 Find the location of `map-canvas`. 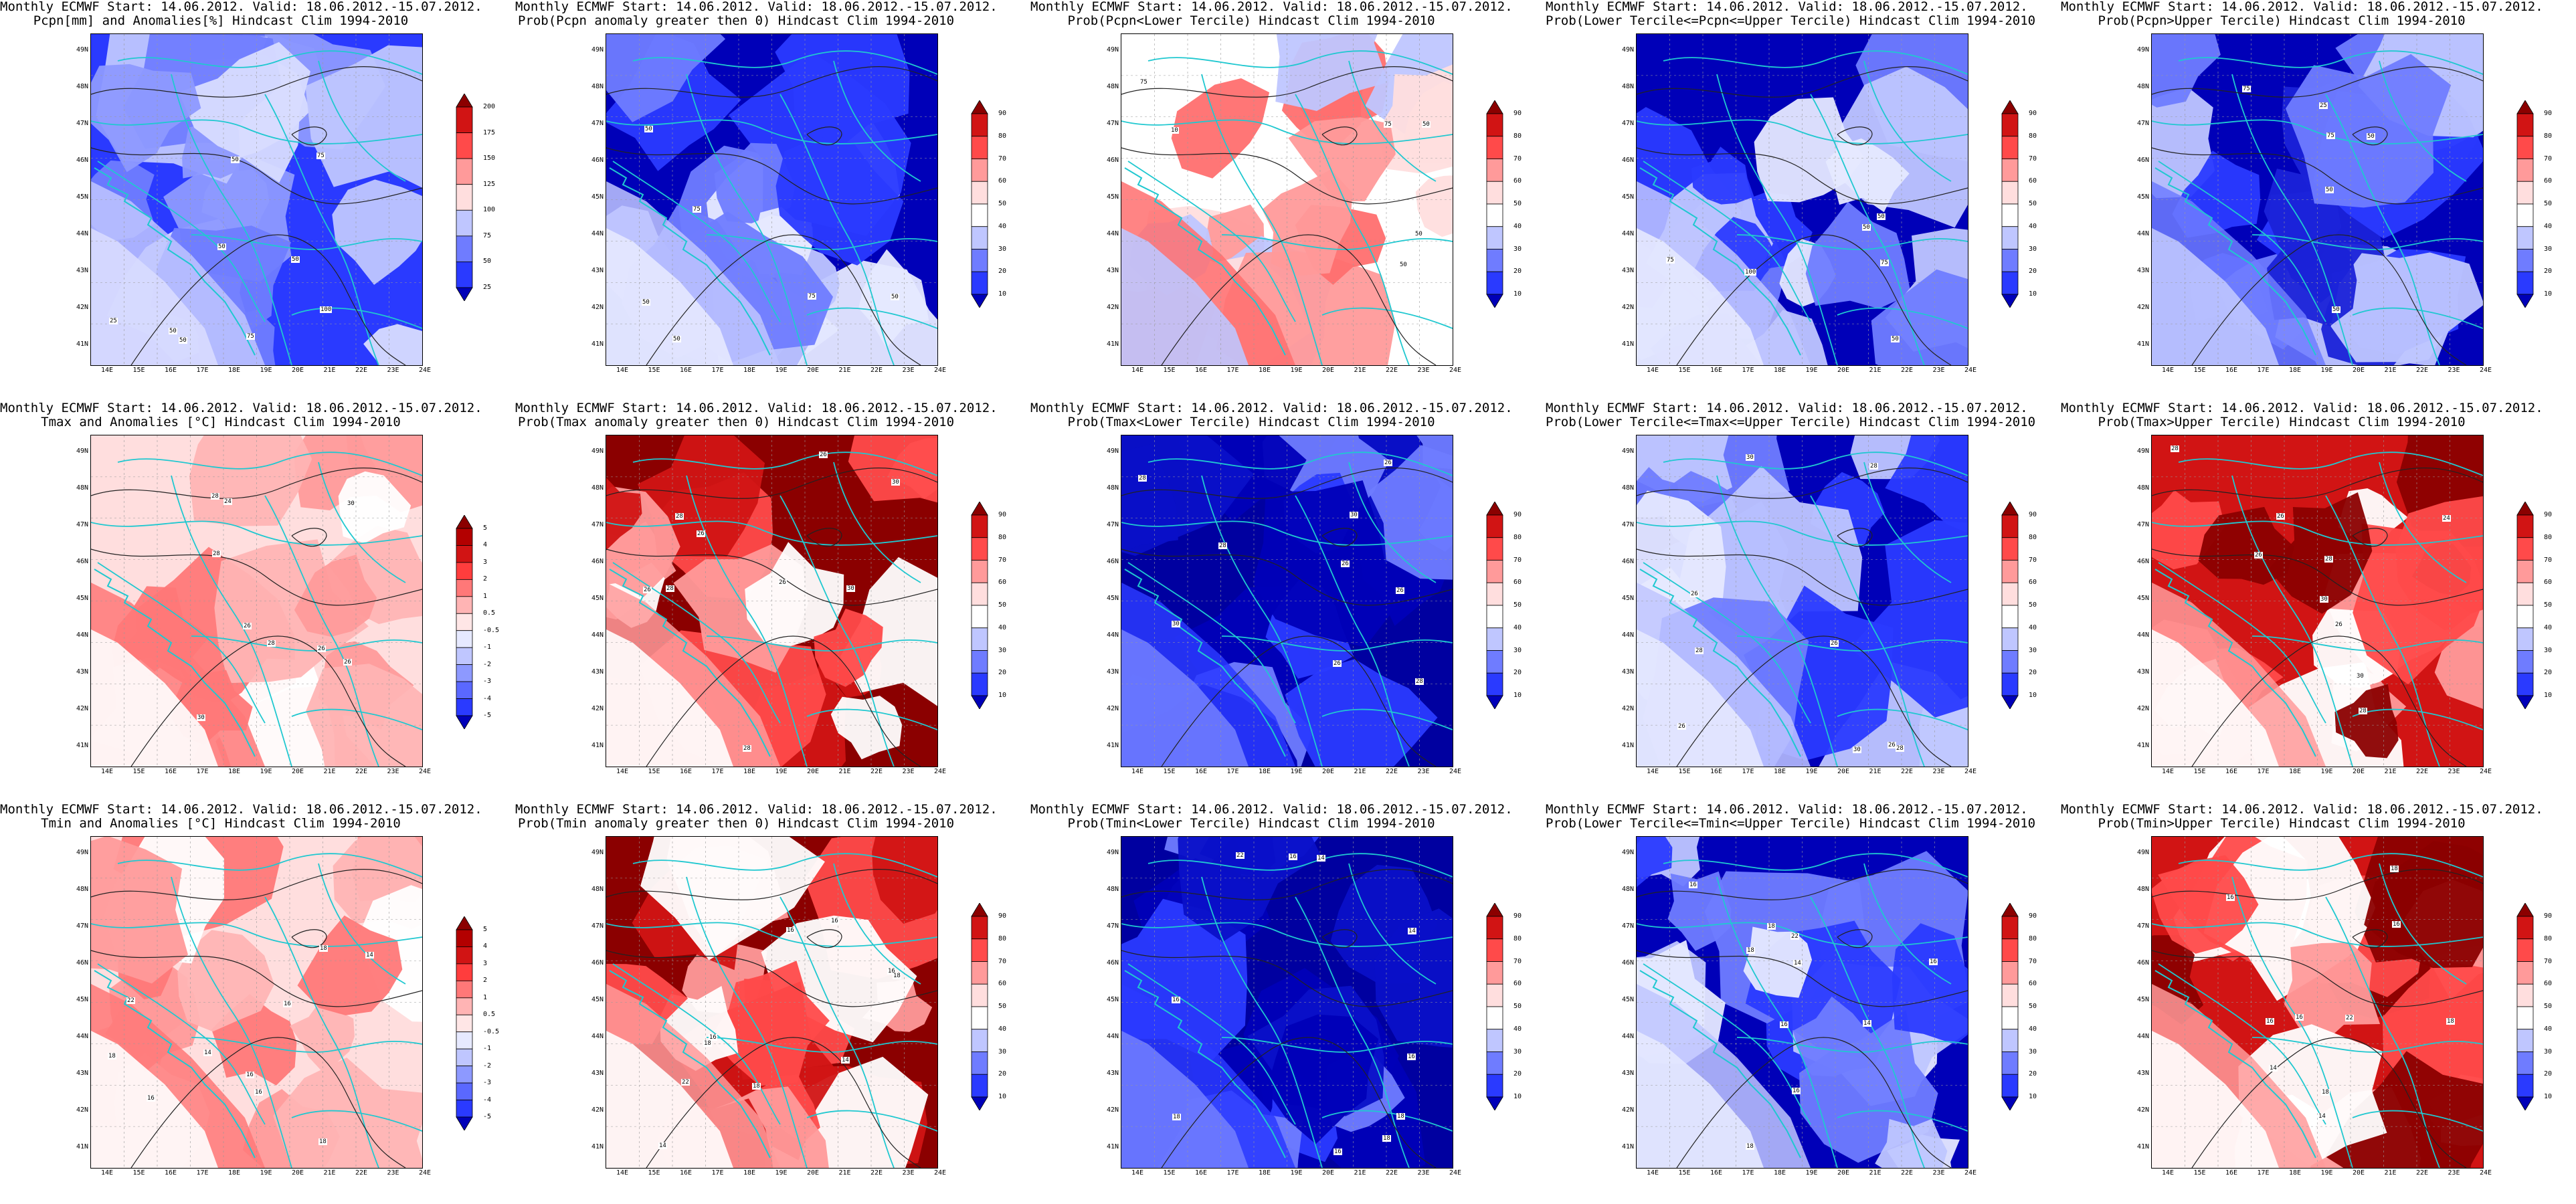

map-canvas is located at coordinates (256, 1002).